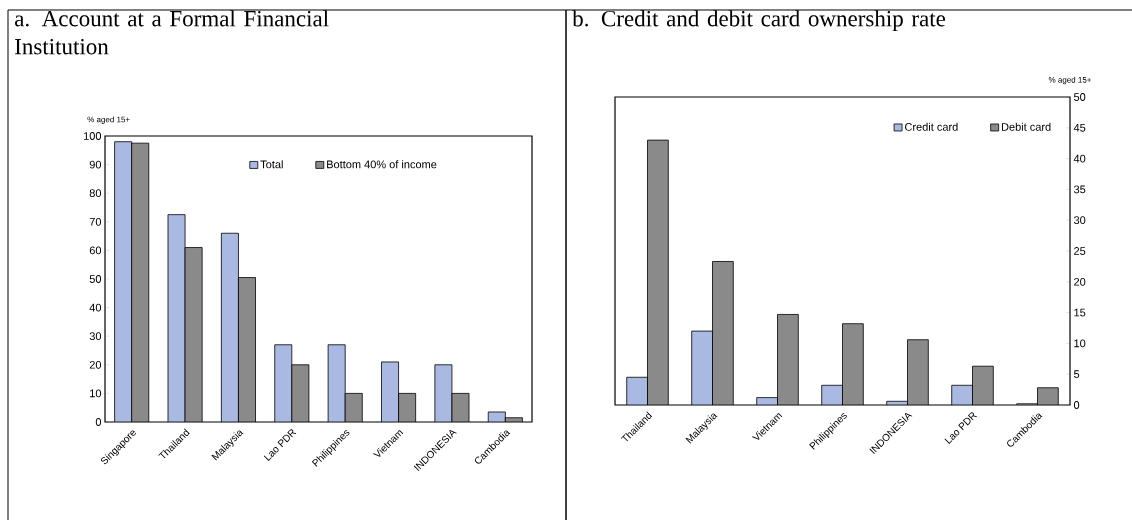 The image size is (1132, 520). I want to click on y-tick-label: 5, so click(1076, 374).